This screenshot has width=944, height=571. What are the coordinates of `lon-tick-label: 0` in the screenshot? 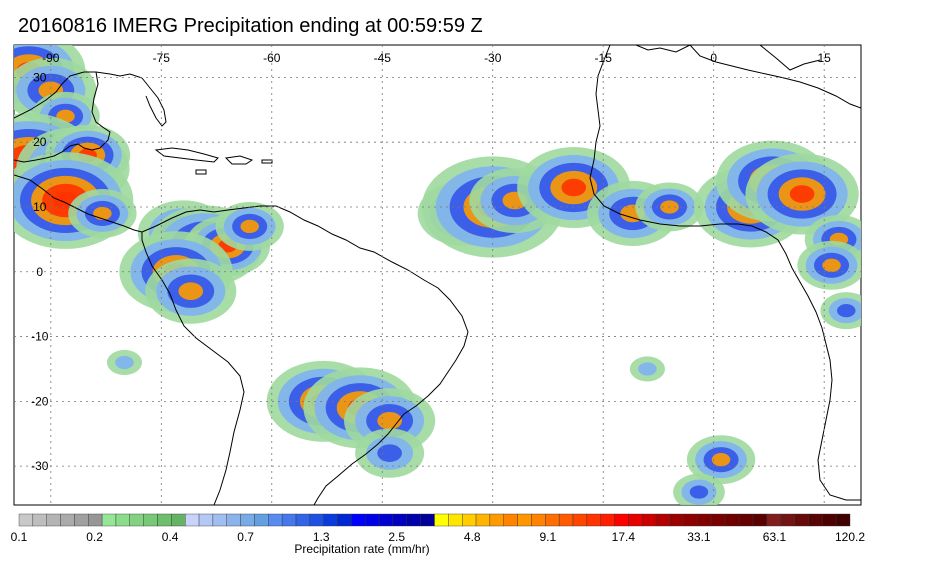 It's located at (713, 58).